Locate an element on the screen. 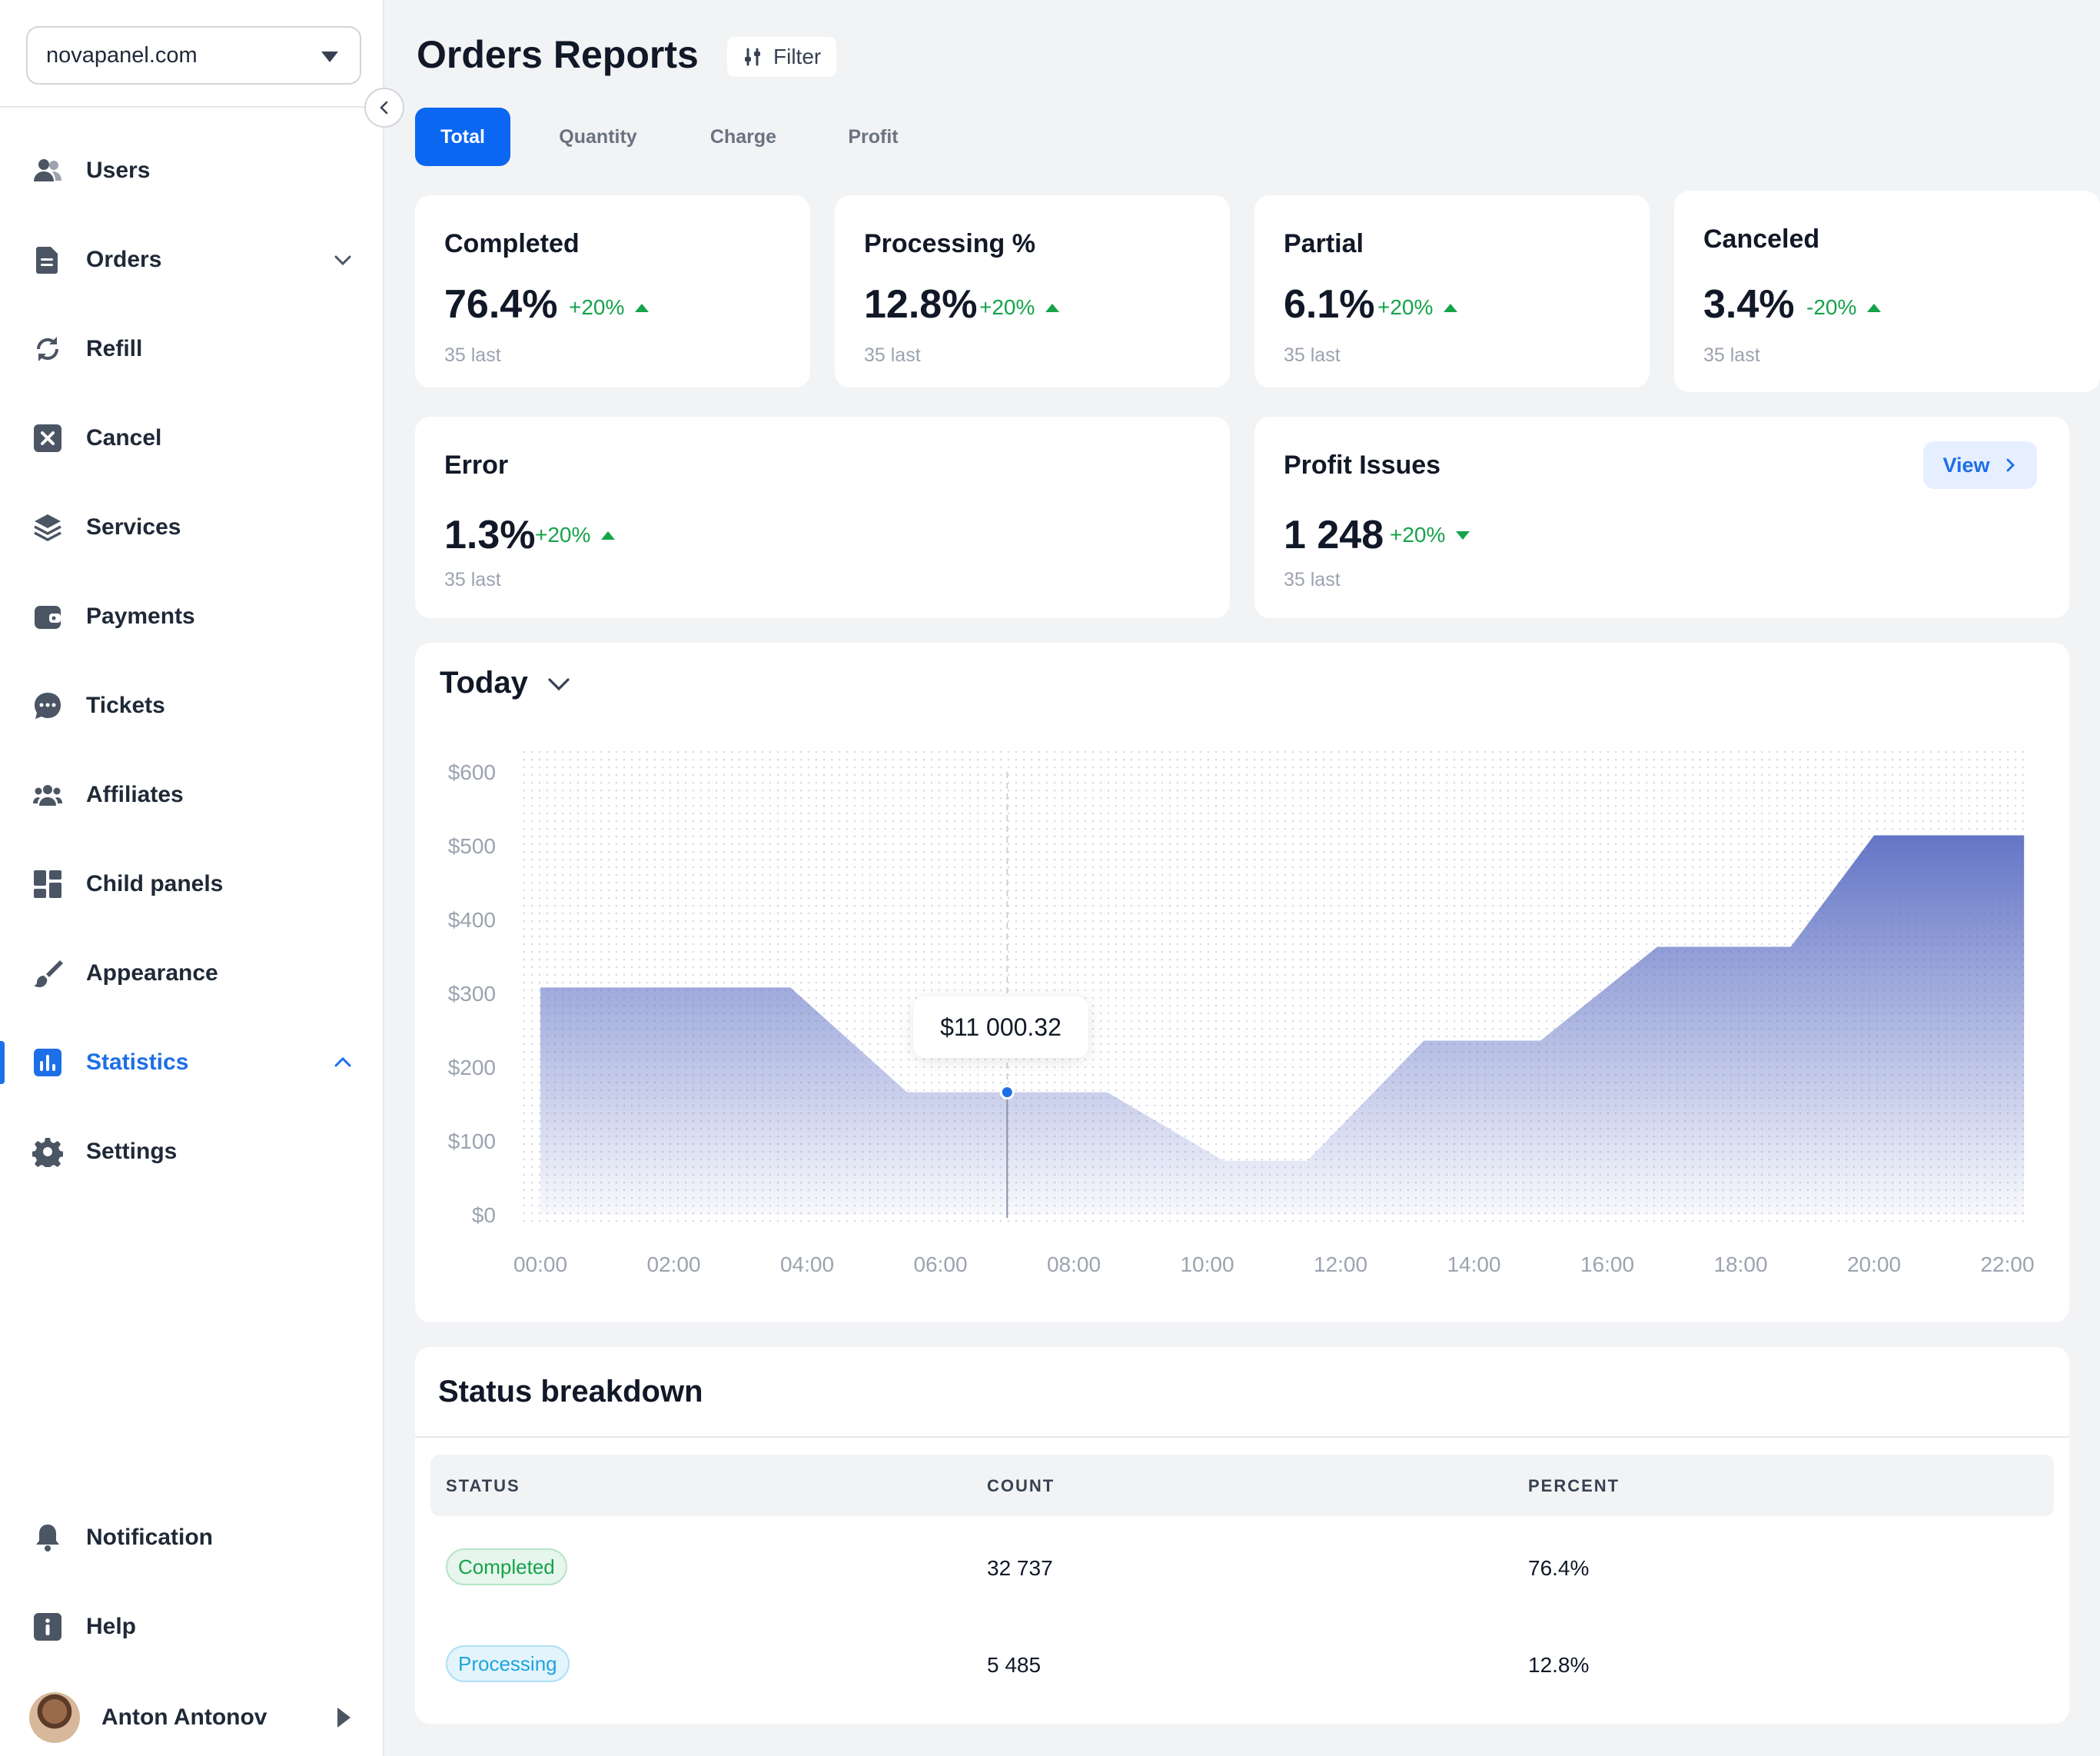 The width and height of the screenshot is (2100, 1756). brush-icon is located at coordinates (47, 973).